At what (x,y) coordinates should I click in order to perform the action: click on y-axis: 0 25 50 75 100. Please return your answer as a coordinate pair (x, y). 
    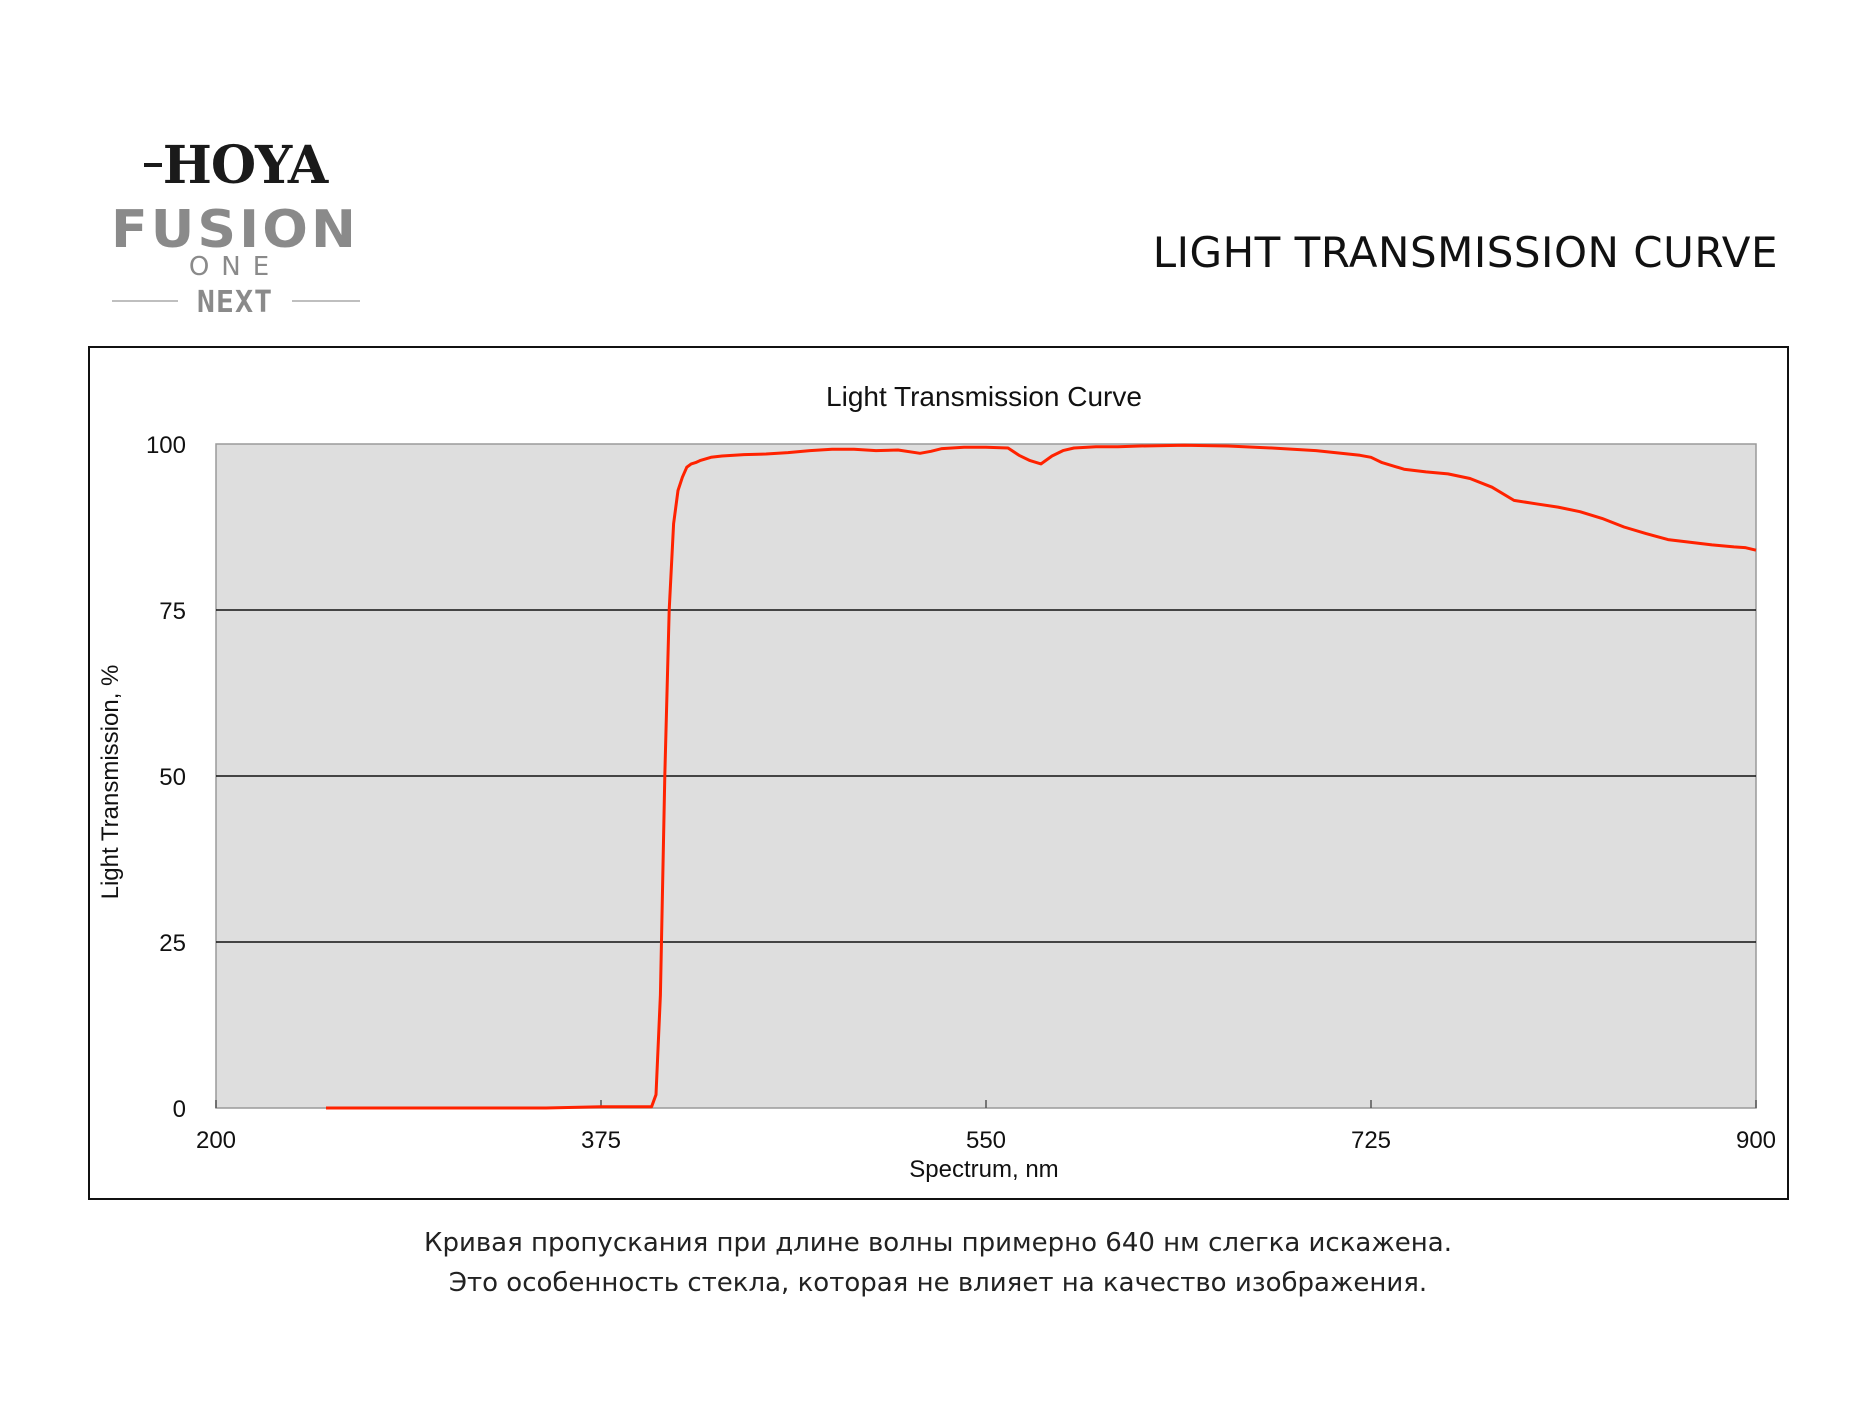
    Looking at the image, I should click on (166, 777).